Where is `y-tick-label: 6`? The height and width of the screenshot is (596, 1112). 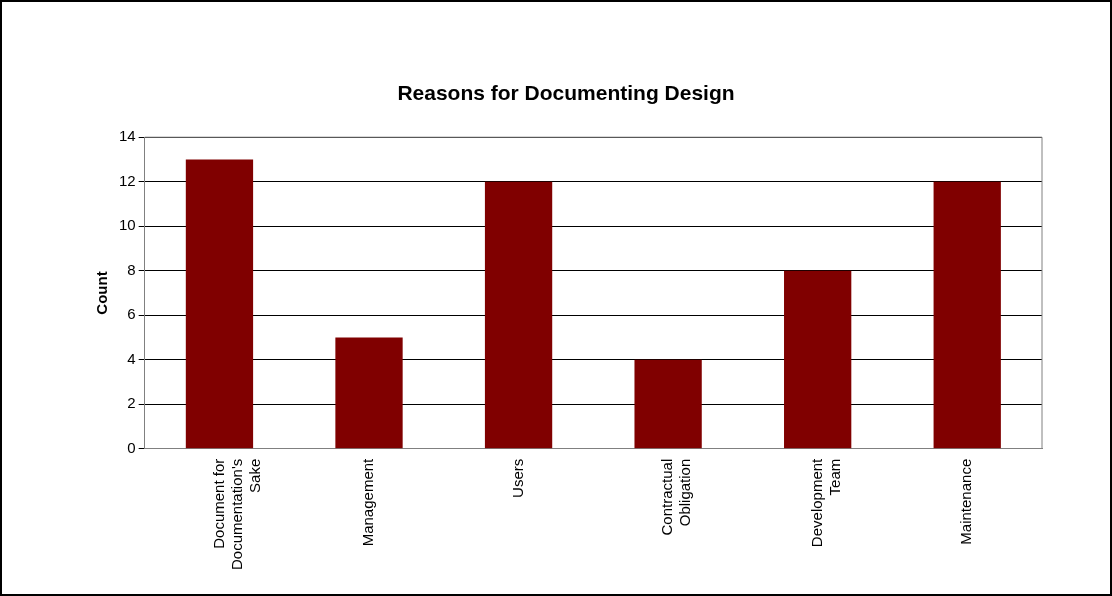 y-tick-label: 6 is located at coordinates (131, 314).